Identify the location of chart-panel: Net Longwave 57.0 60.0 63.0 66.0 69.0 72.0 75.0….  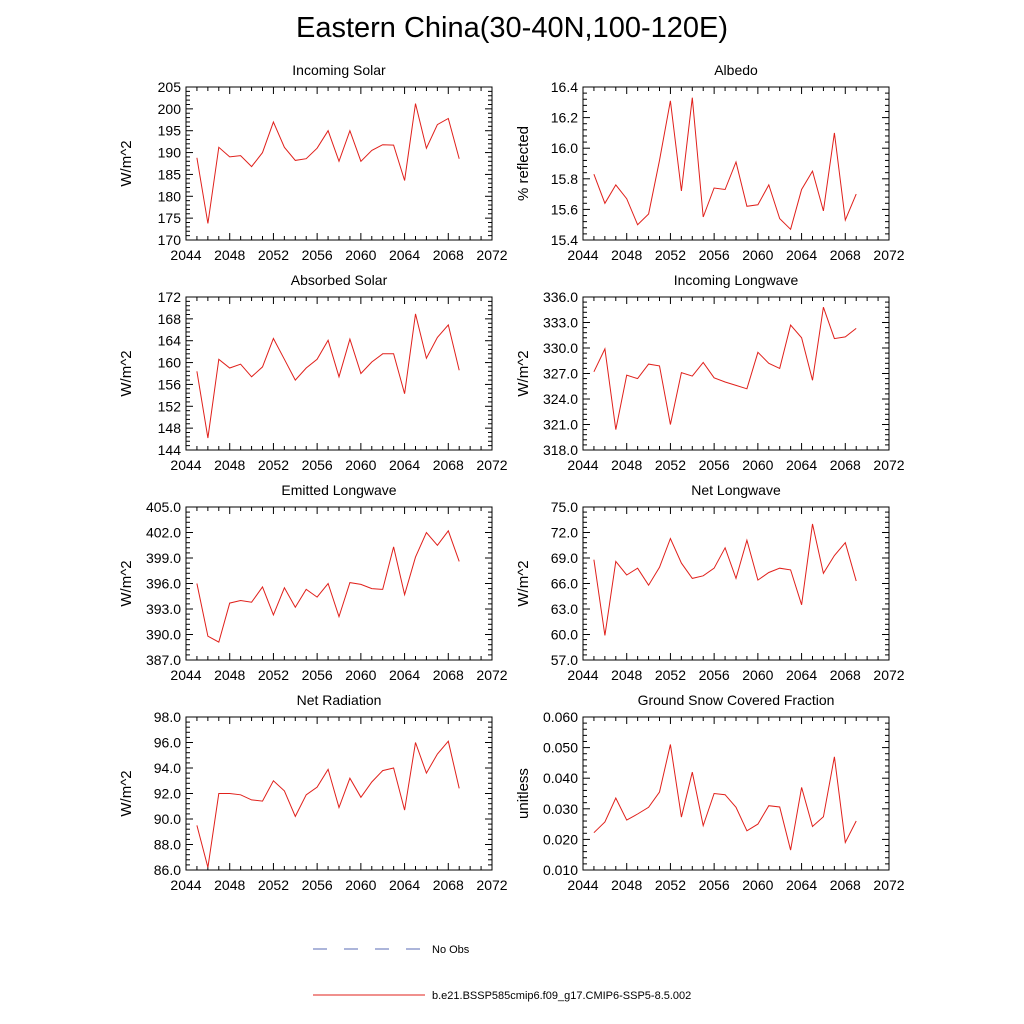
(710, 582).